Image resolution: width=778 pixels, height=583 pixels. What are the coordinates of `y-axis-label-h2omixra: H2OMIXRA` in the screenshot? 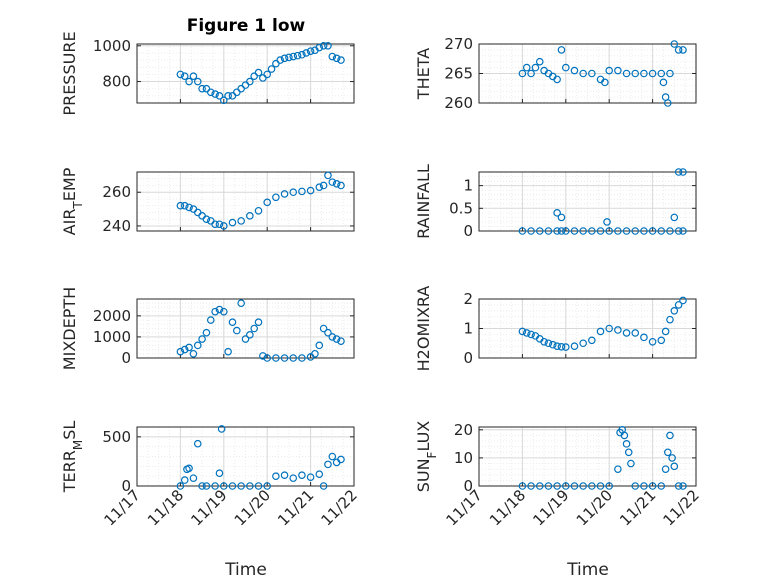 It's located at (423, 329).